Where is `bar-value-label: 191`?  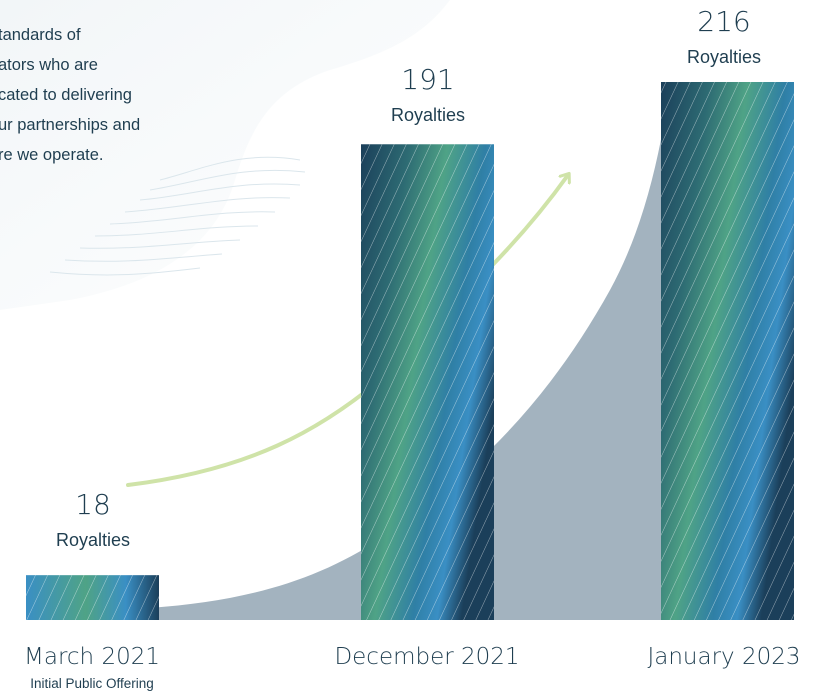
bar-value-label: 191 is located at coordinates (428, 79).